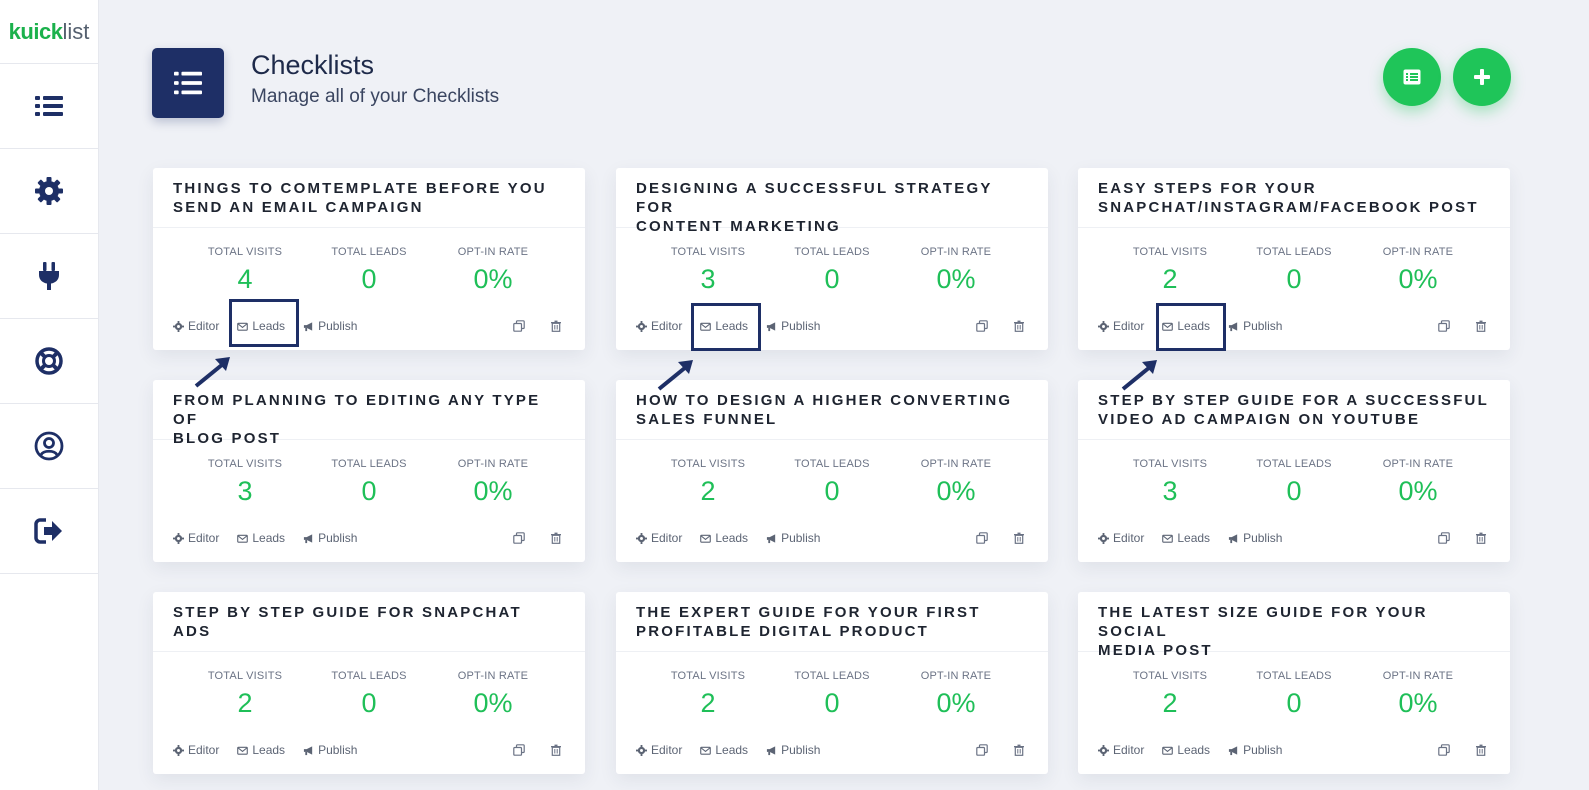 The image size is (1589, 790). Describe the element at coordinates (708, 279) in the screenshot. I see `stat-visits-value: 3` at that location.